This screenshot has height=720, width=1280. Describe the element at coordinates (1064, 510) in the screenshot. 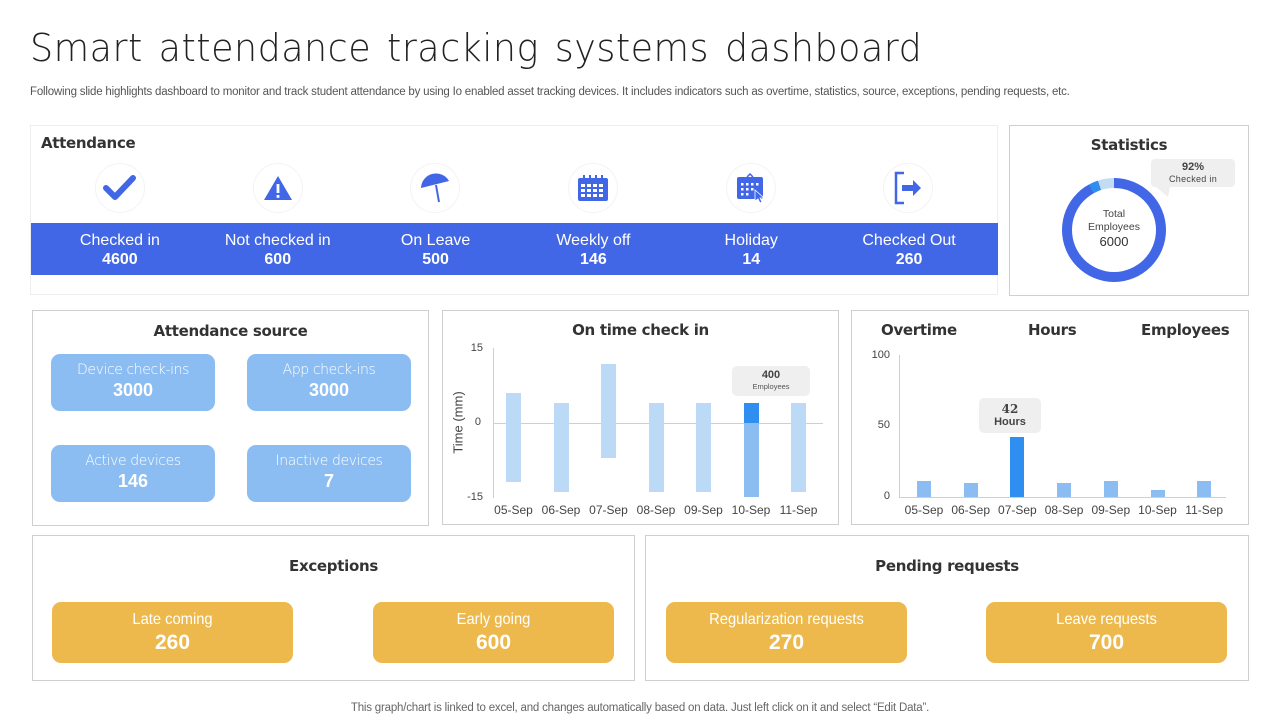

I see `x-tick-label: 08-Sep` at that location.